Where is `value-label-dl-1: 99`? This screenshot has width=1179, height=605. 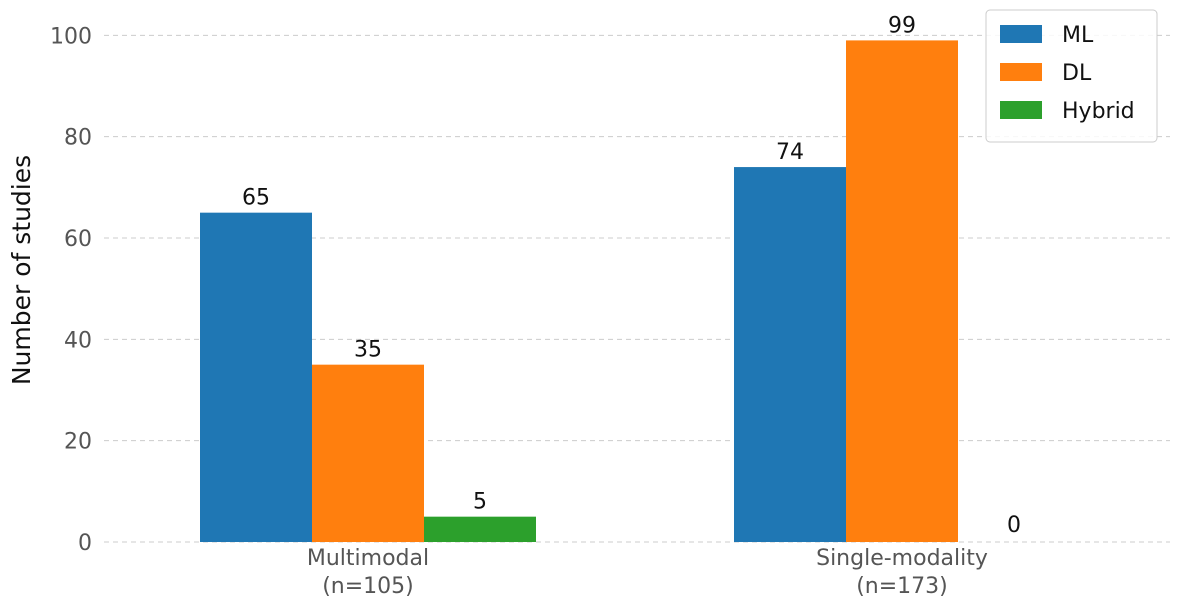
value-label-dl-1: 99 is located at coordinates (902, 25).